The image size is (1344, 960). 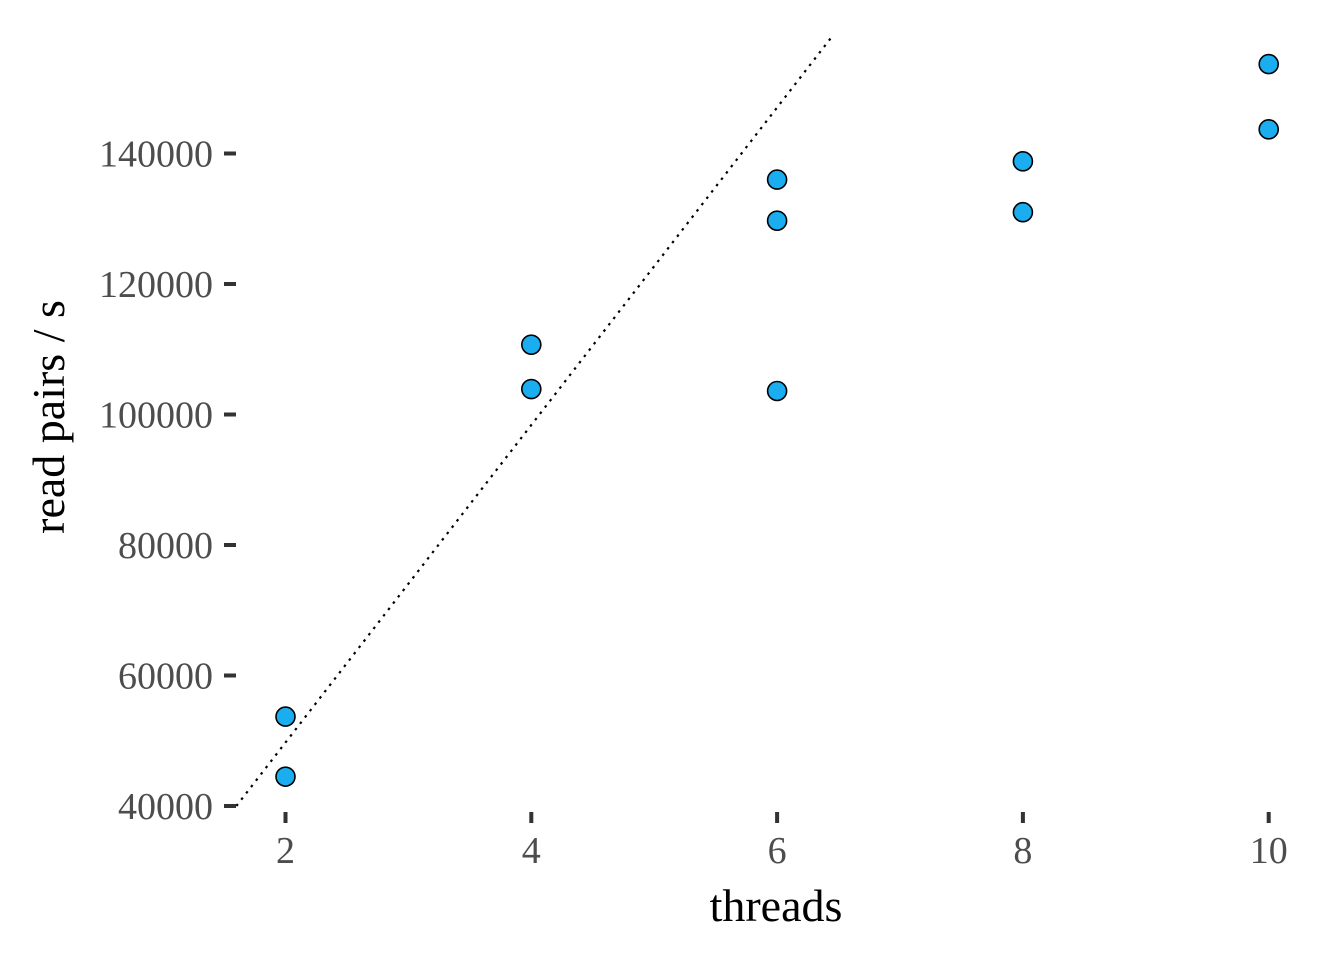 What do you see at coordinates (165, 677) in the screenshot?
I see `y-tick-label: 60000` at bounding box center [165, 677].